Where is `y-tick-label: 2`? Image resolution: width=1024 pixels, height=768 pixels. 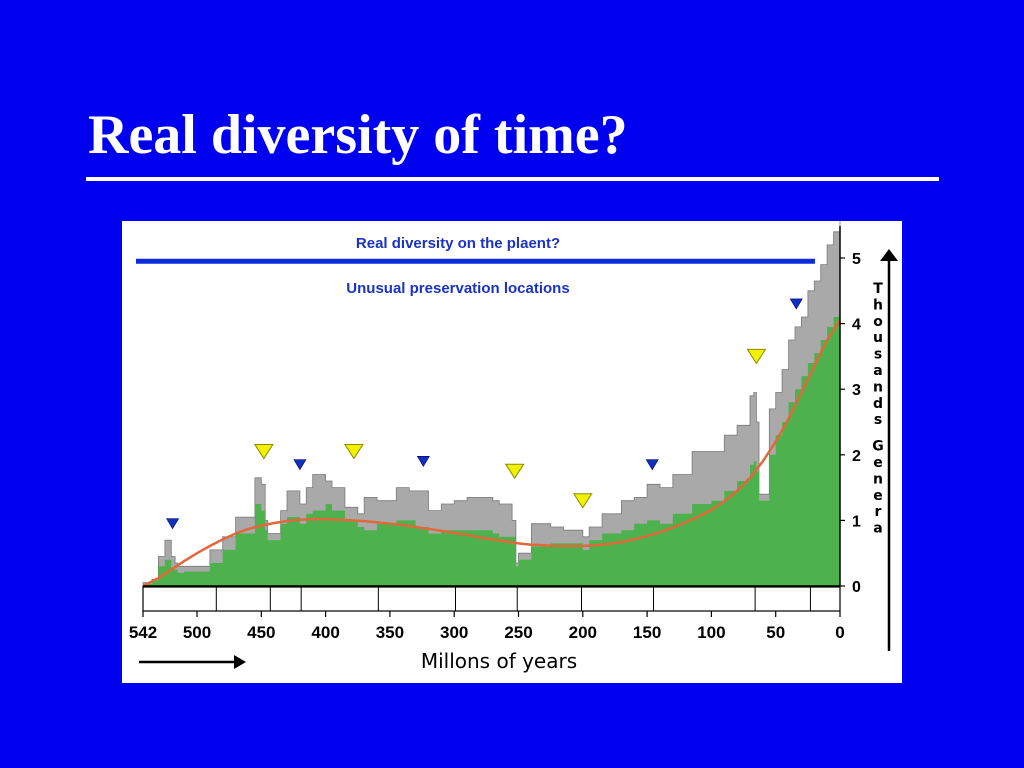
y-tick-label: 2 is located at coordinates (856, 456).